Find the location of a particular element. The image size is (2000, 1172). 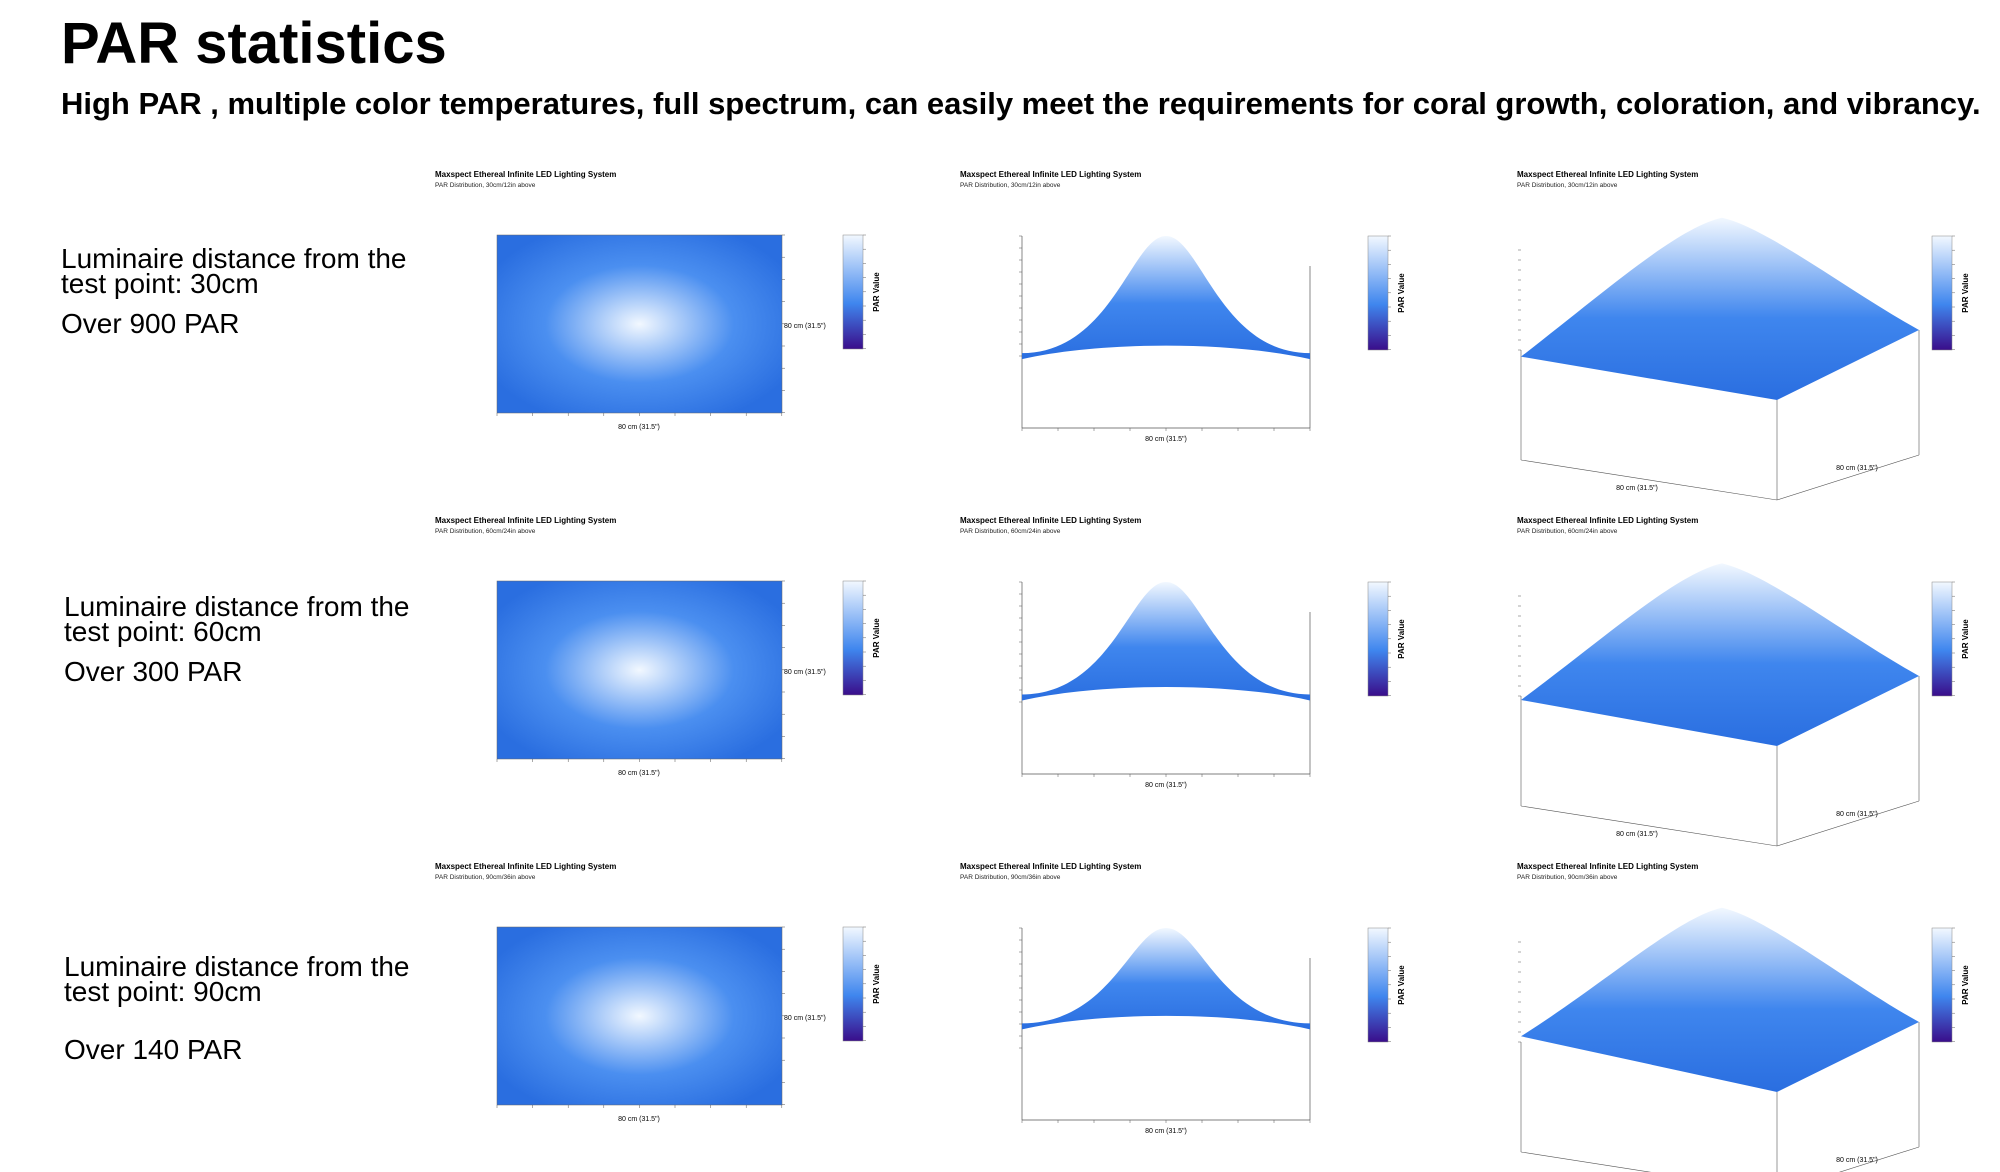

par-label: Over 140 PAR is located at coordinates (153, 1049).